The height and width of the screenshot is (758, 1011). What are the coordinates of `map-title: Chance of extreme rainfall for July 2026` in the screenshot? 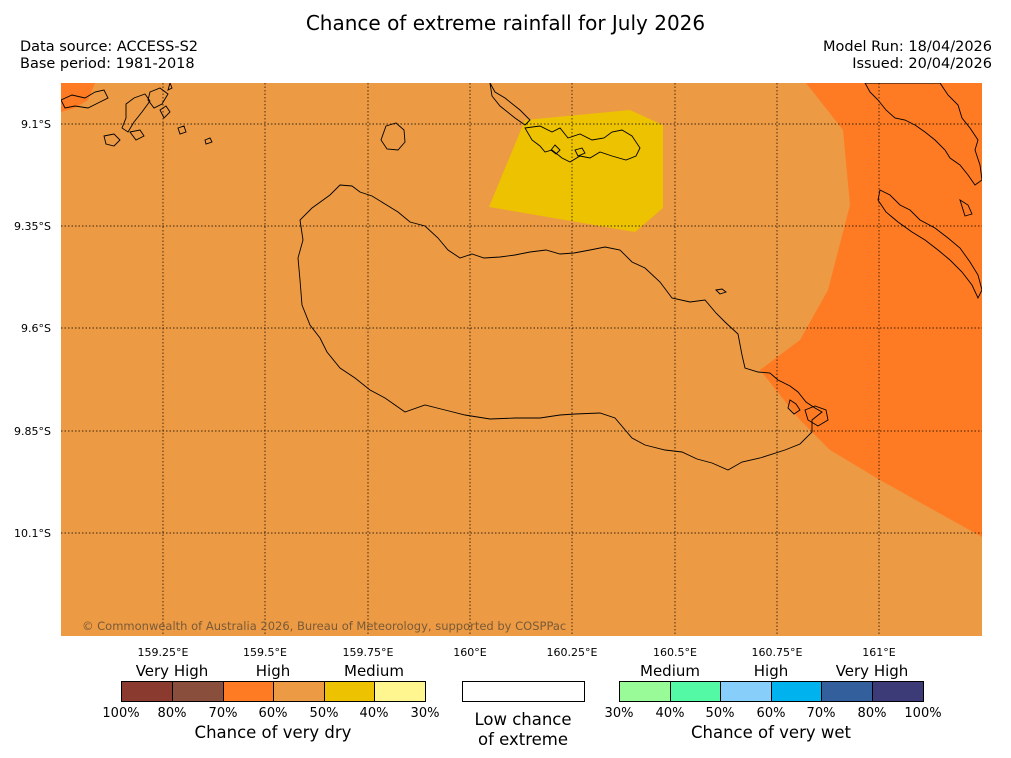 It's located at (505, 23).